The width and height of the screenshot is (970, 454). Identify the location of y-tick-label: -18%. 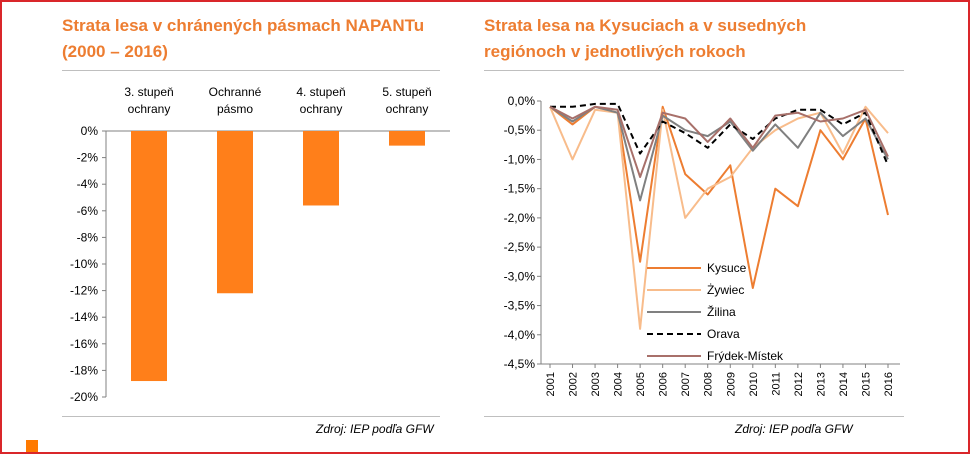
(84, 370).